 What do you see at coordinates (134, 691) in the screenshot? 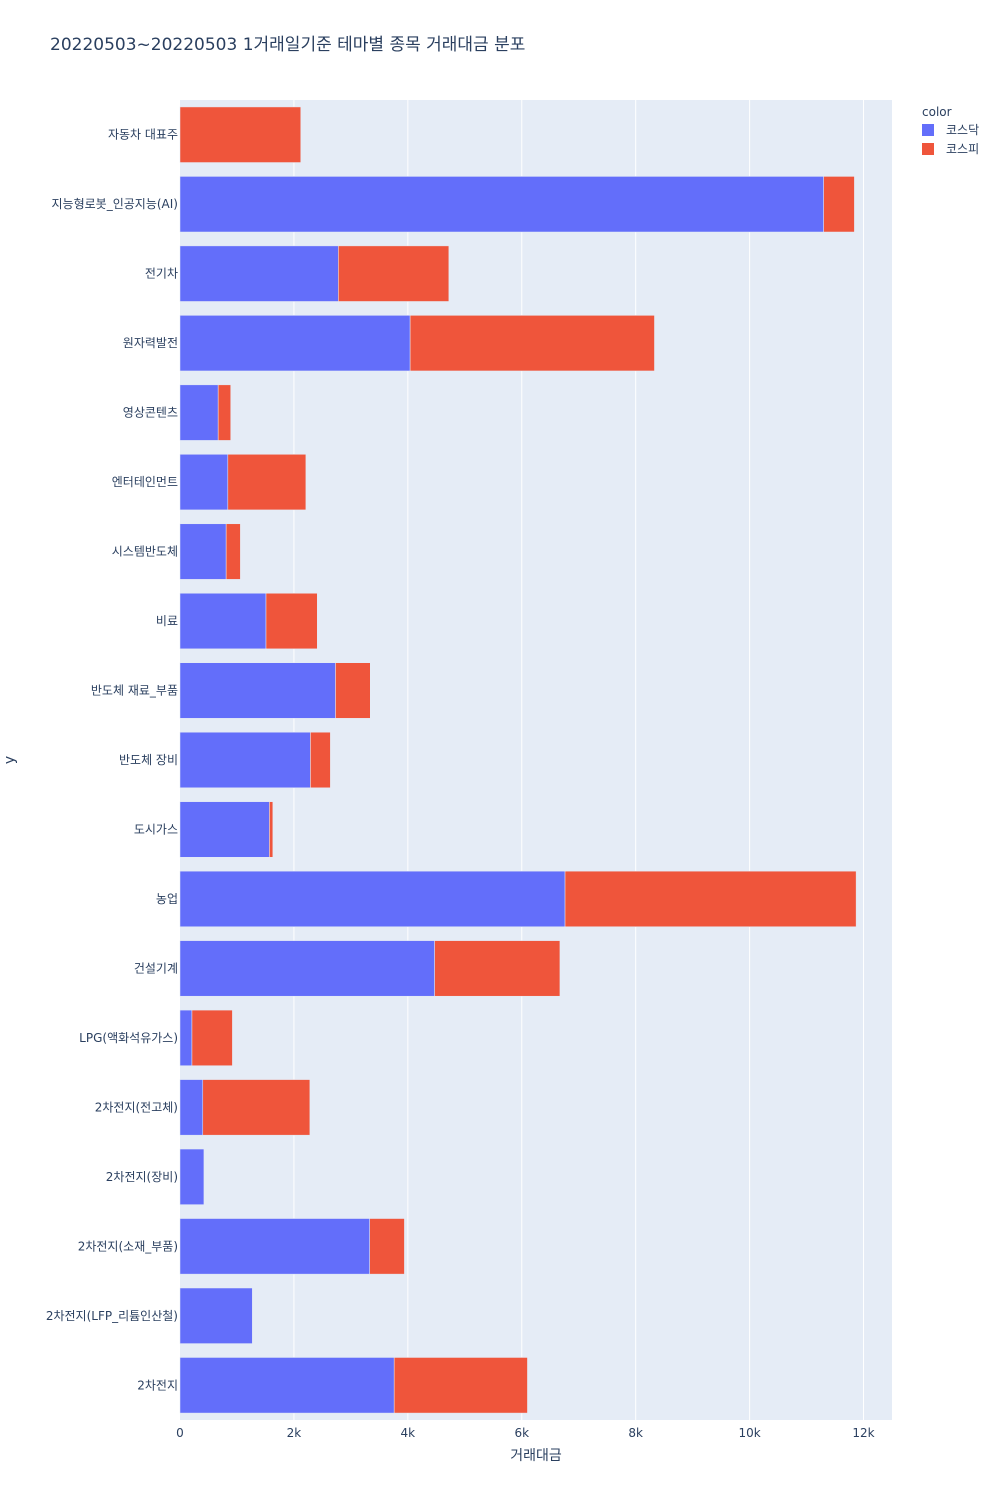
I see `y-tick-label: 반도체 재료_부품` at bounding box center [134, 691].